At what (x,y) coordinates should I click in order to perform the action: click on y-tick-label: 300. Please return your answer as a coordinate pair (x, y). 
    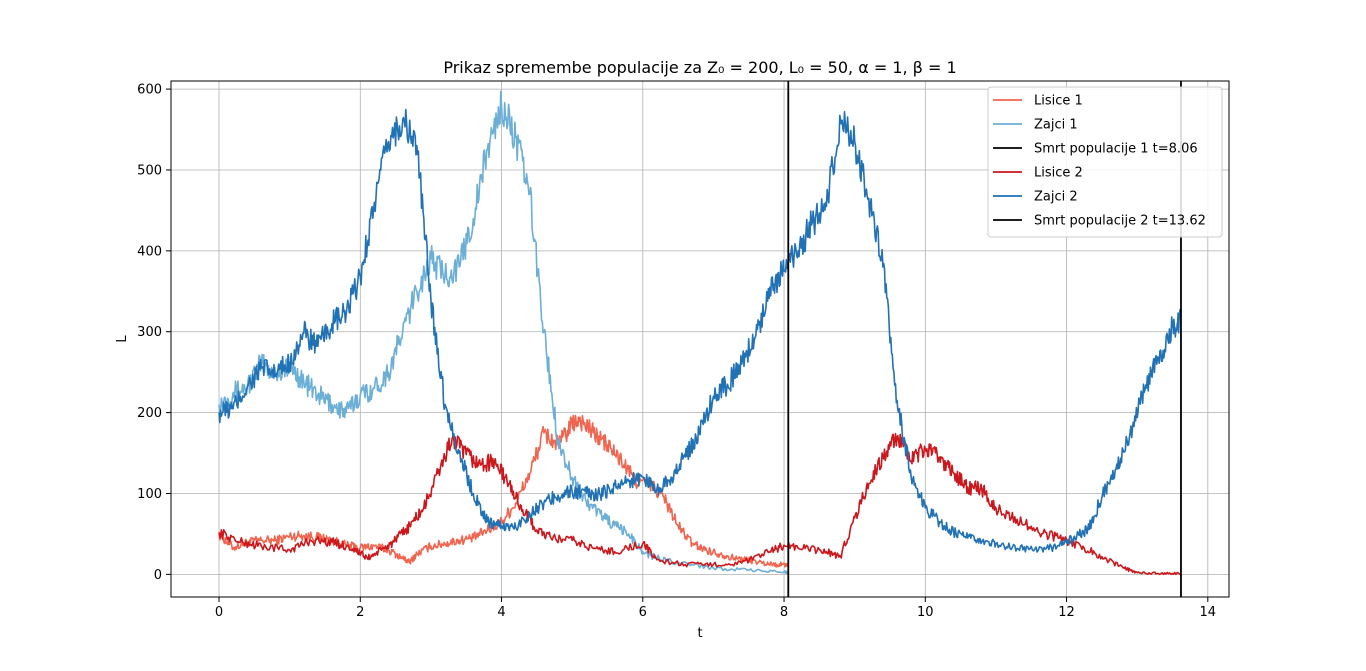
    Looking at the image, I should click on (149, 332).